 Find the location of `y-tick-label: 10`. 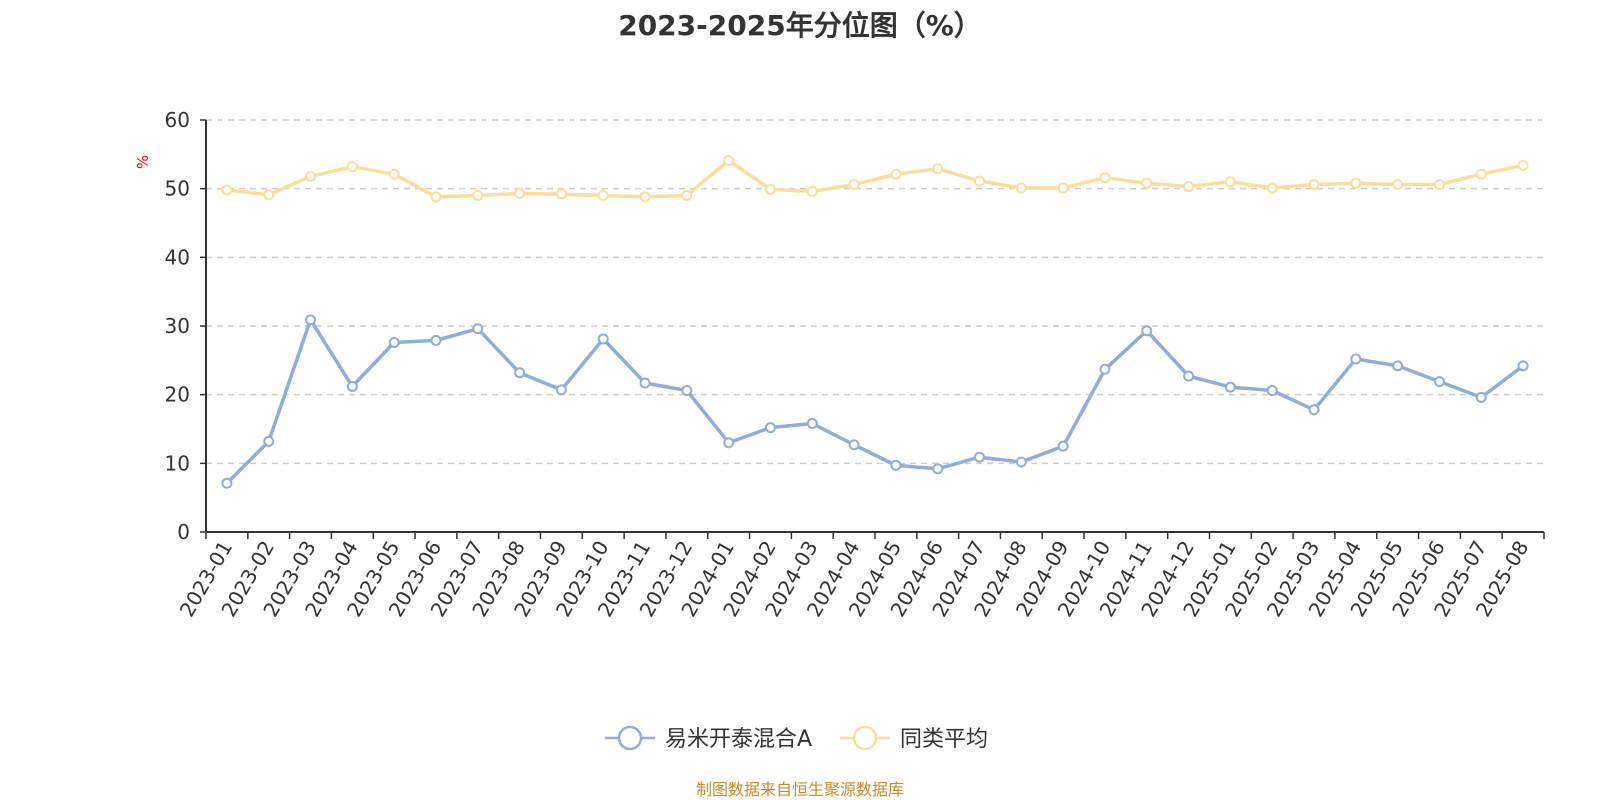

y-tick-label: 10 is located at coordinates (177, 463).